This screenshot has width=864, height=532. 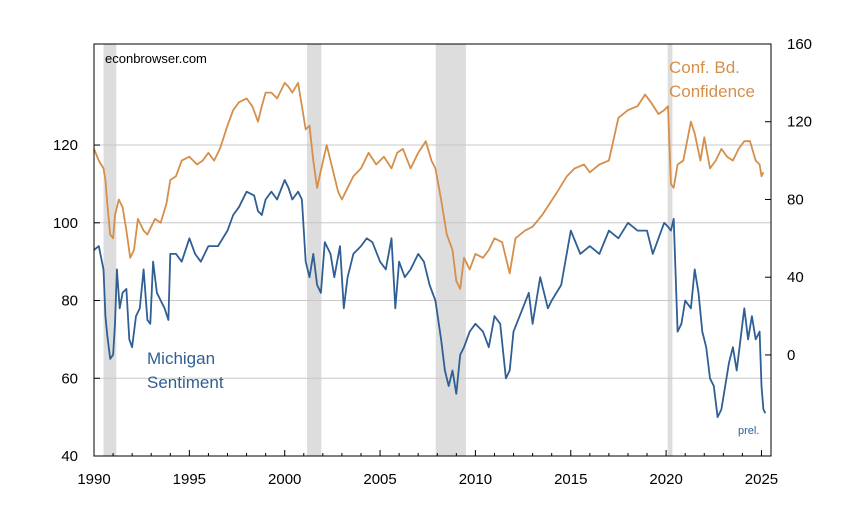 What do you see at coordinates (189, 479) in the screenshot?
I see `x-tick-label-1995: 1995` at bounding box center [189, 479].